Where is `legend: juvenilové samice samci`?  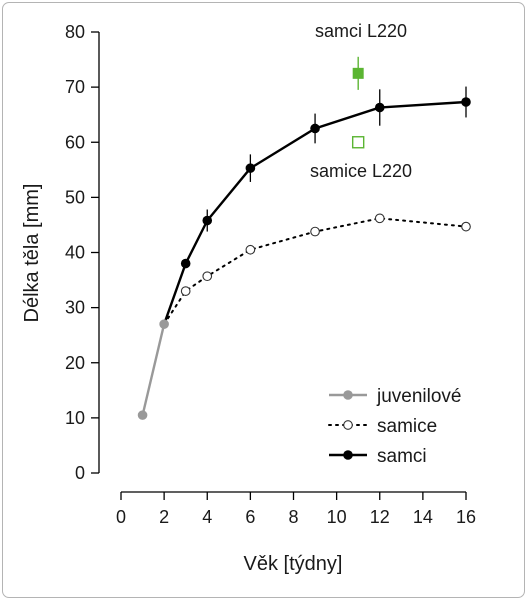
legend: juvenilové samice samci is located at coordinates (395, 426).